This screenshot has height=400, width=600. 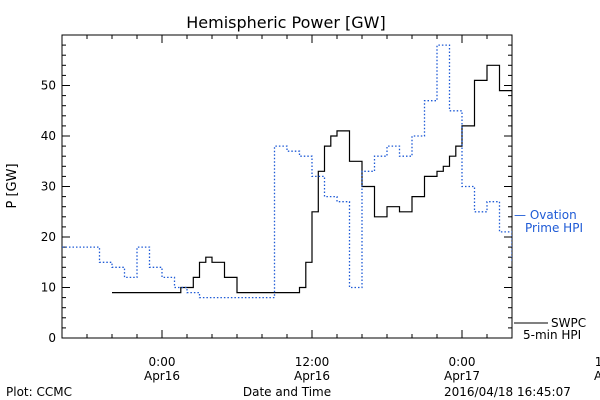 What do you see at coordinates (285, 22) in the screenshot?
I see `chart-title: Hemispheric Power [GW]` at bounding box center [285, 22].